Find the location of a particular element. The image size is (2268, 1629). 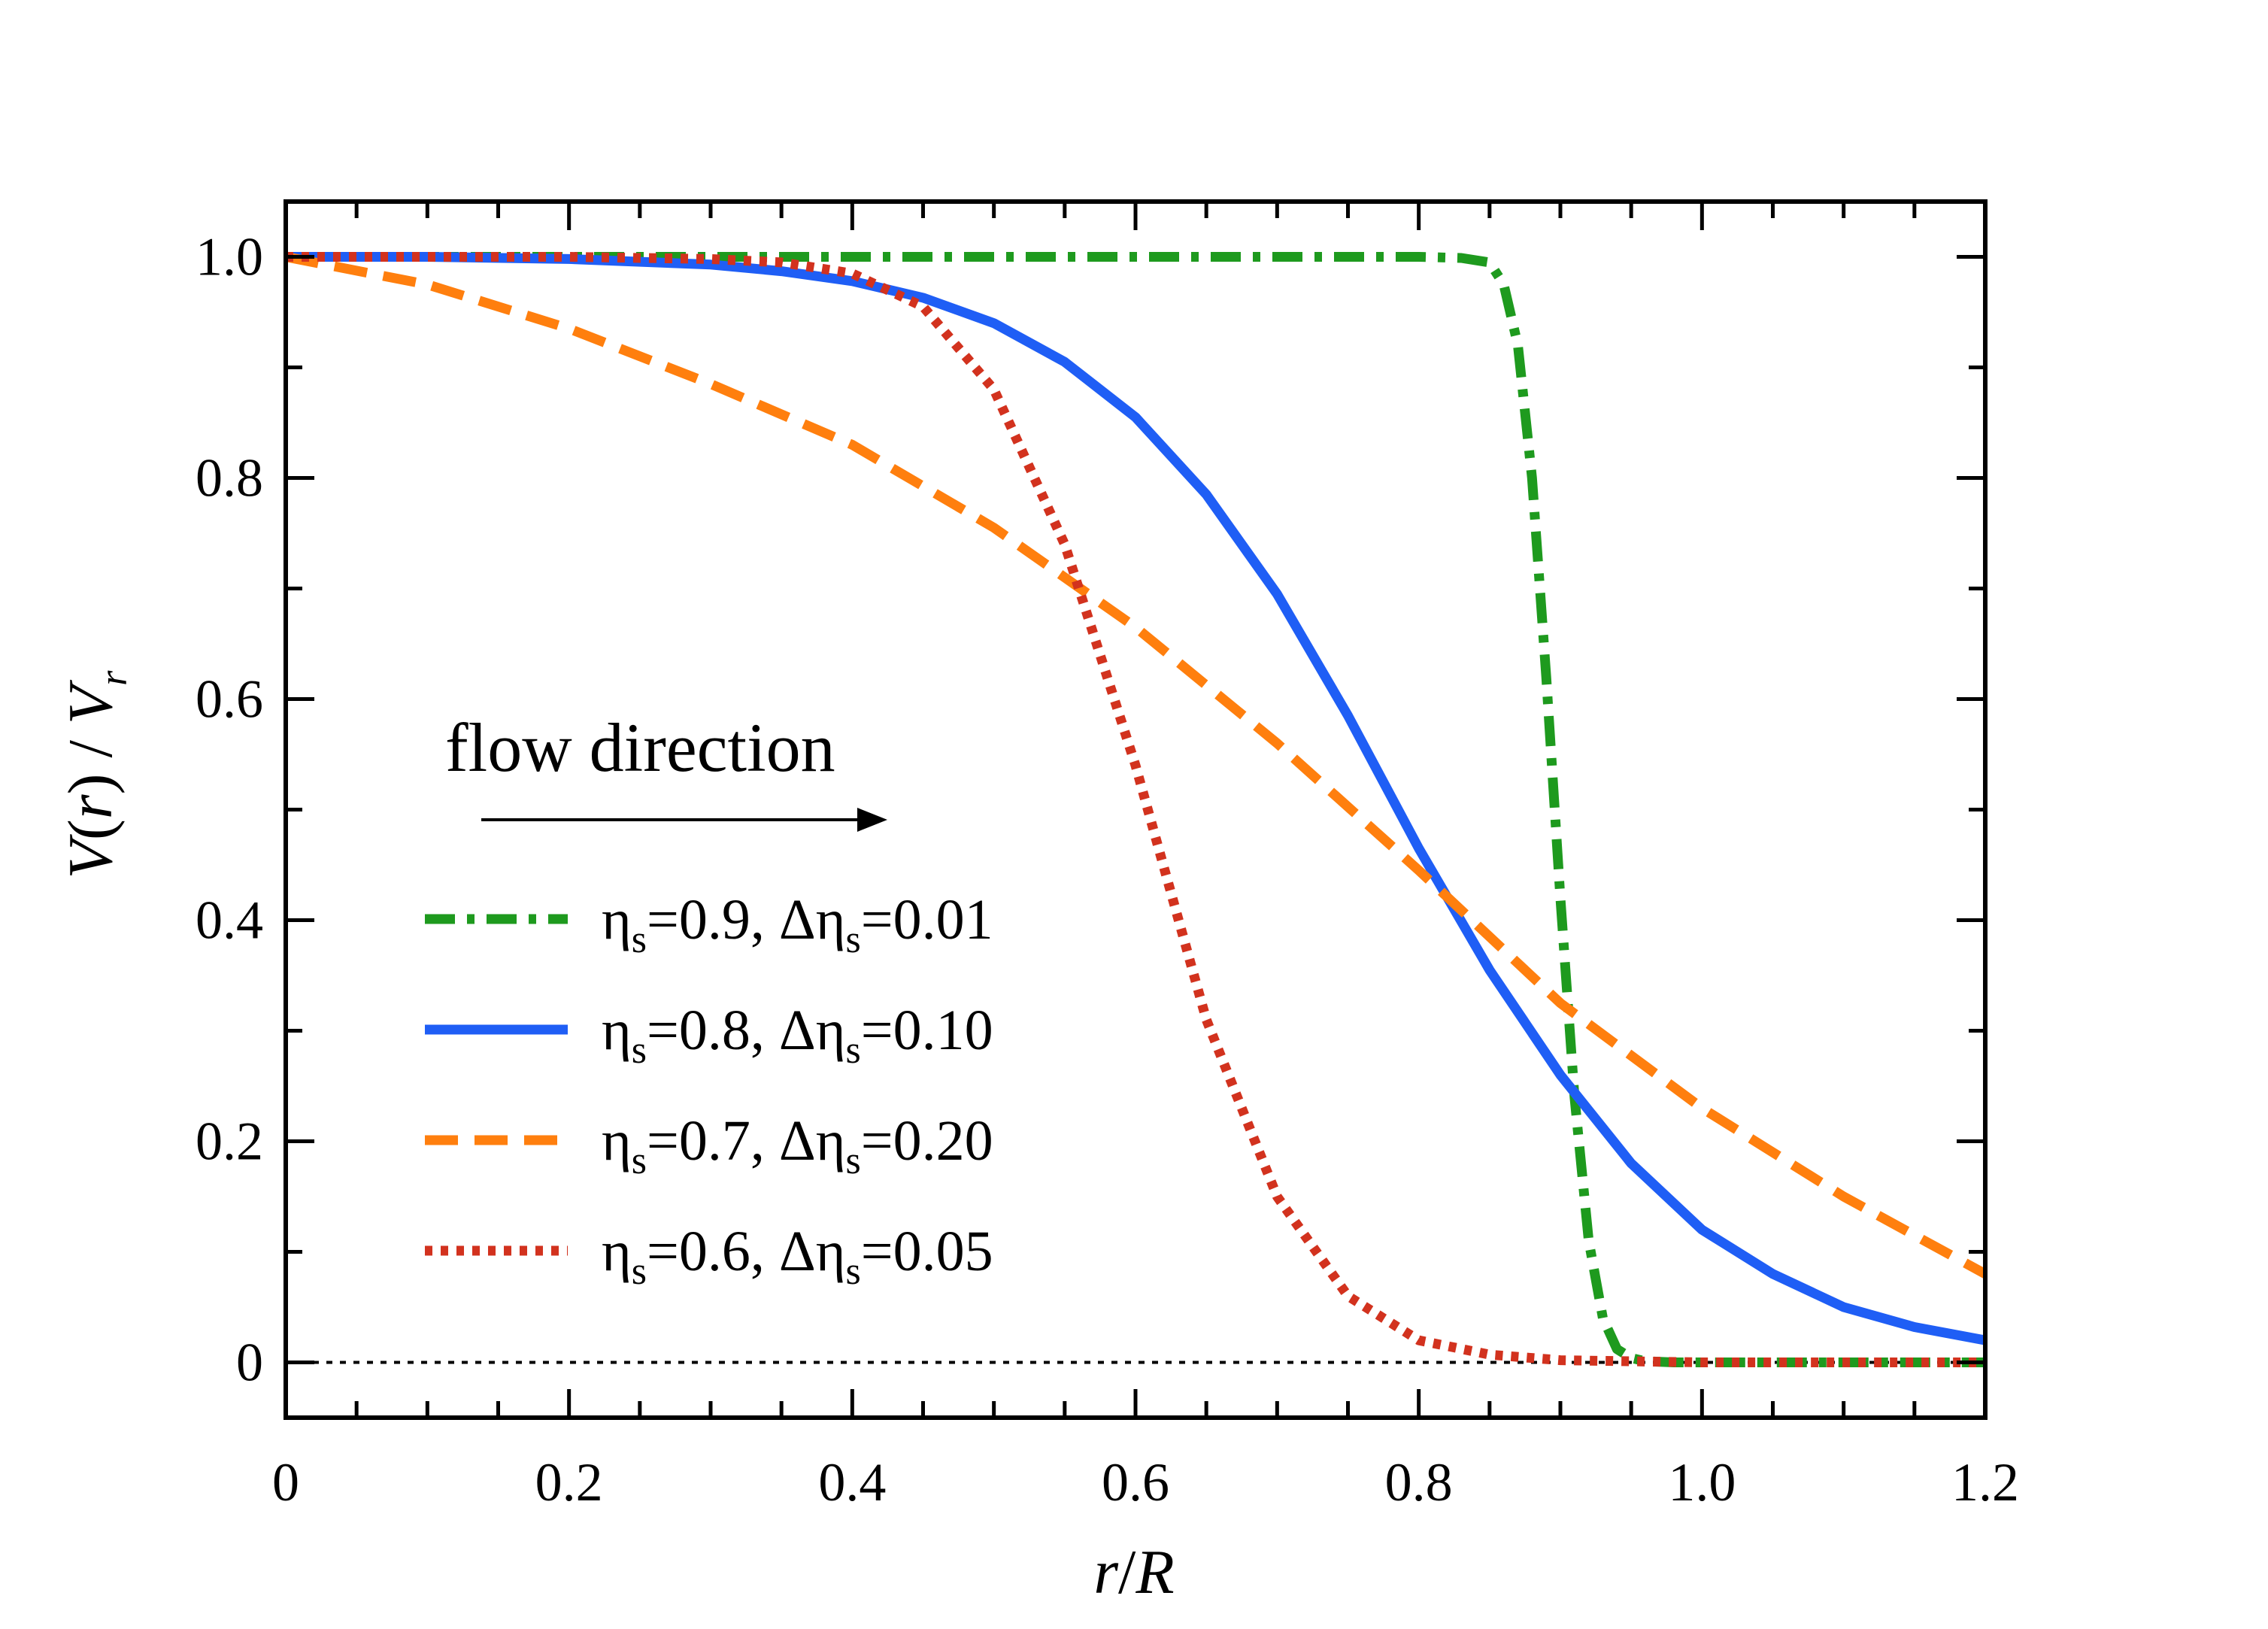

legend-label-4: ηs=0.6, Δηs=0.05 is located at coordinates (797, 1256).